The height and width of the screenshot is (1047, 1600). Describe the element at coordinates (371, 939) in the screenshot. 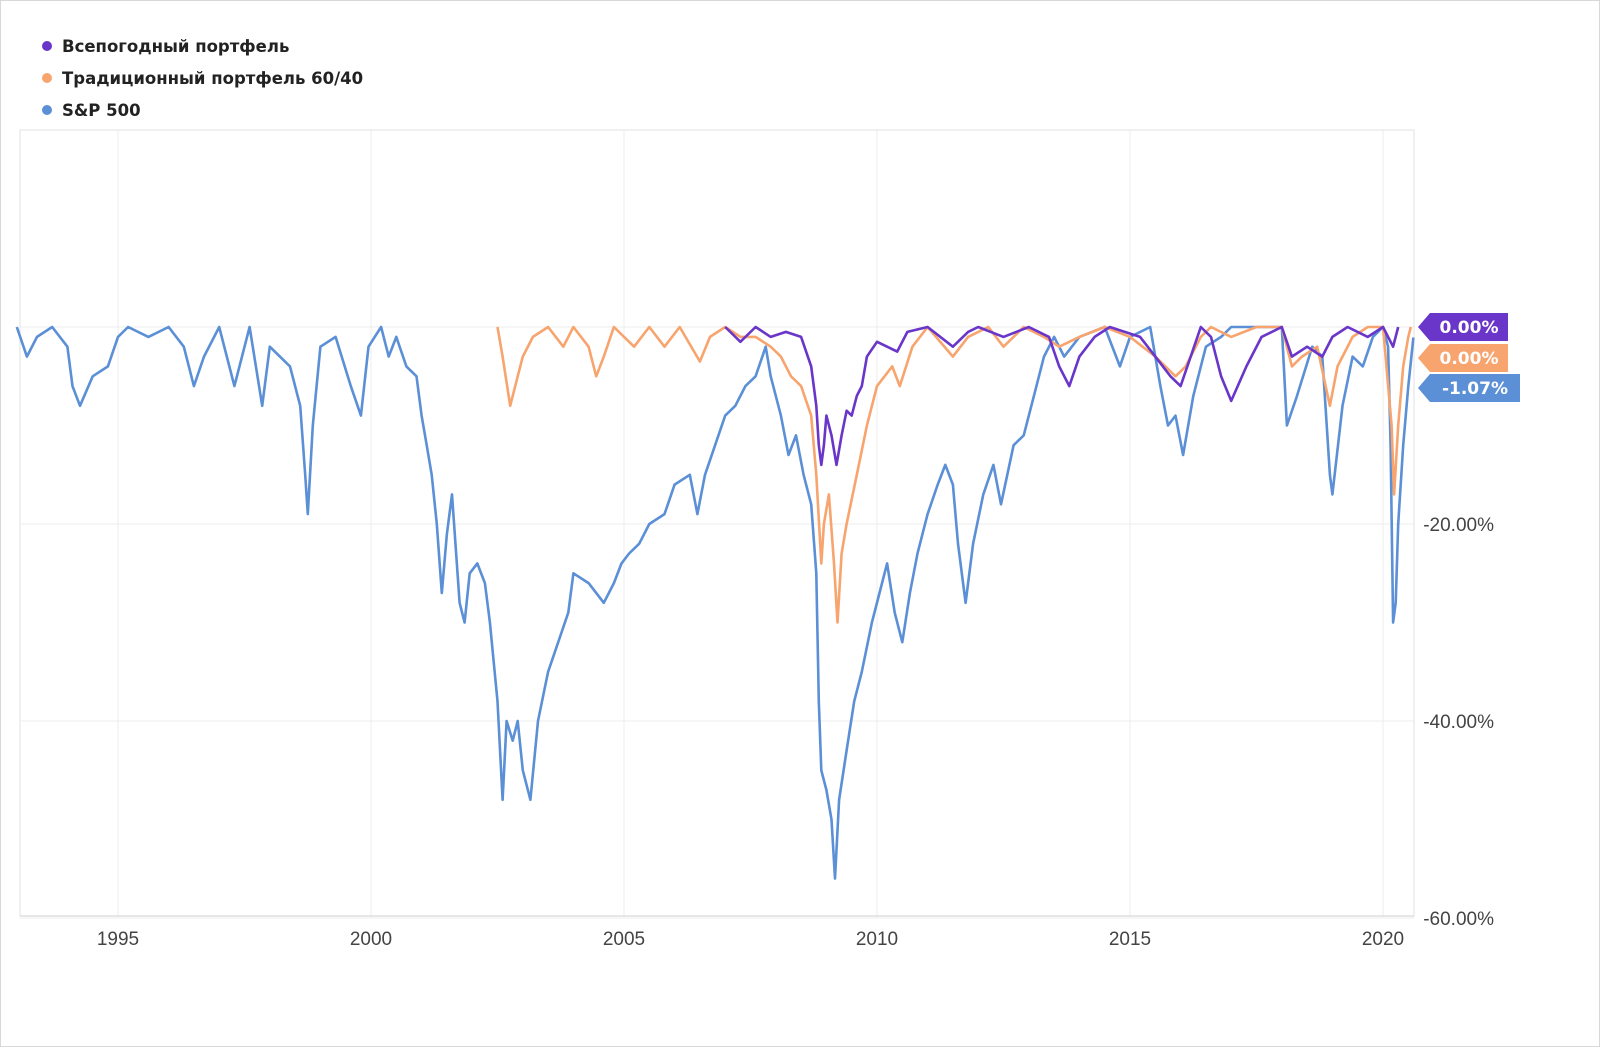

I see `x-tick-label: 2000` at that location.